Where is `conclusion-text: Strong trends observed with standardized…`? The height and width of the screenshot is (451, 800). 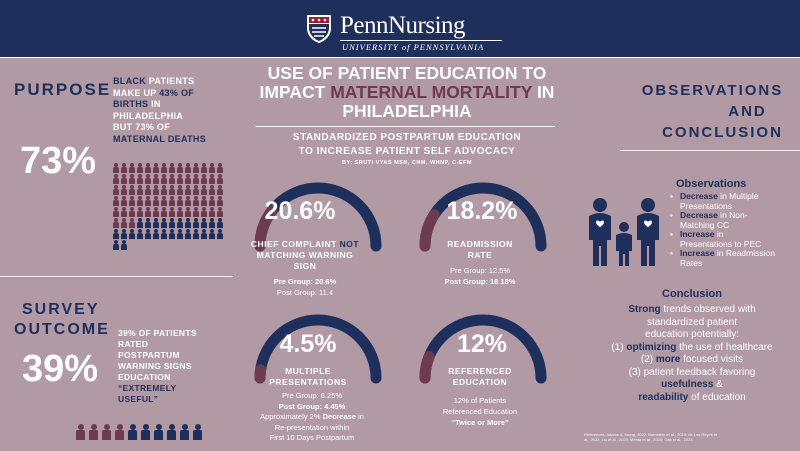 conclusion-text: Strong trends observed with standardized… is located at coordinates (692, 353).